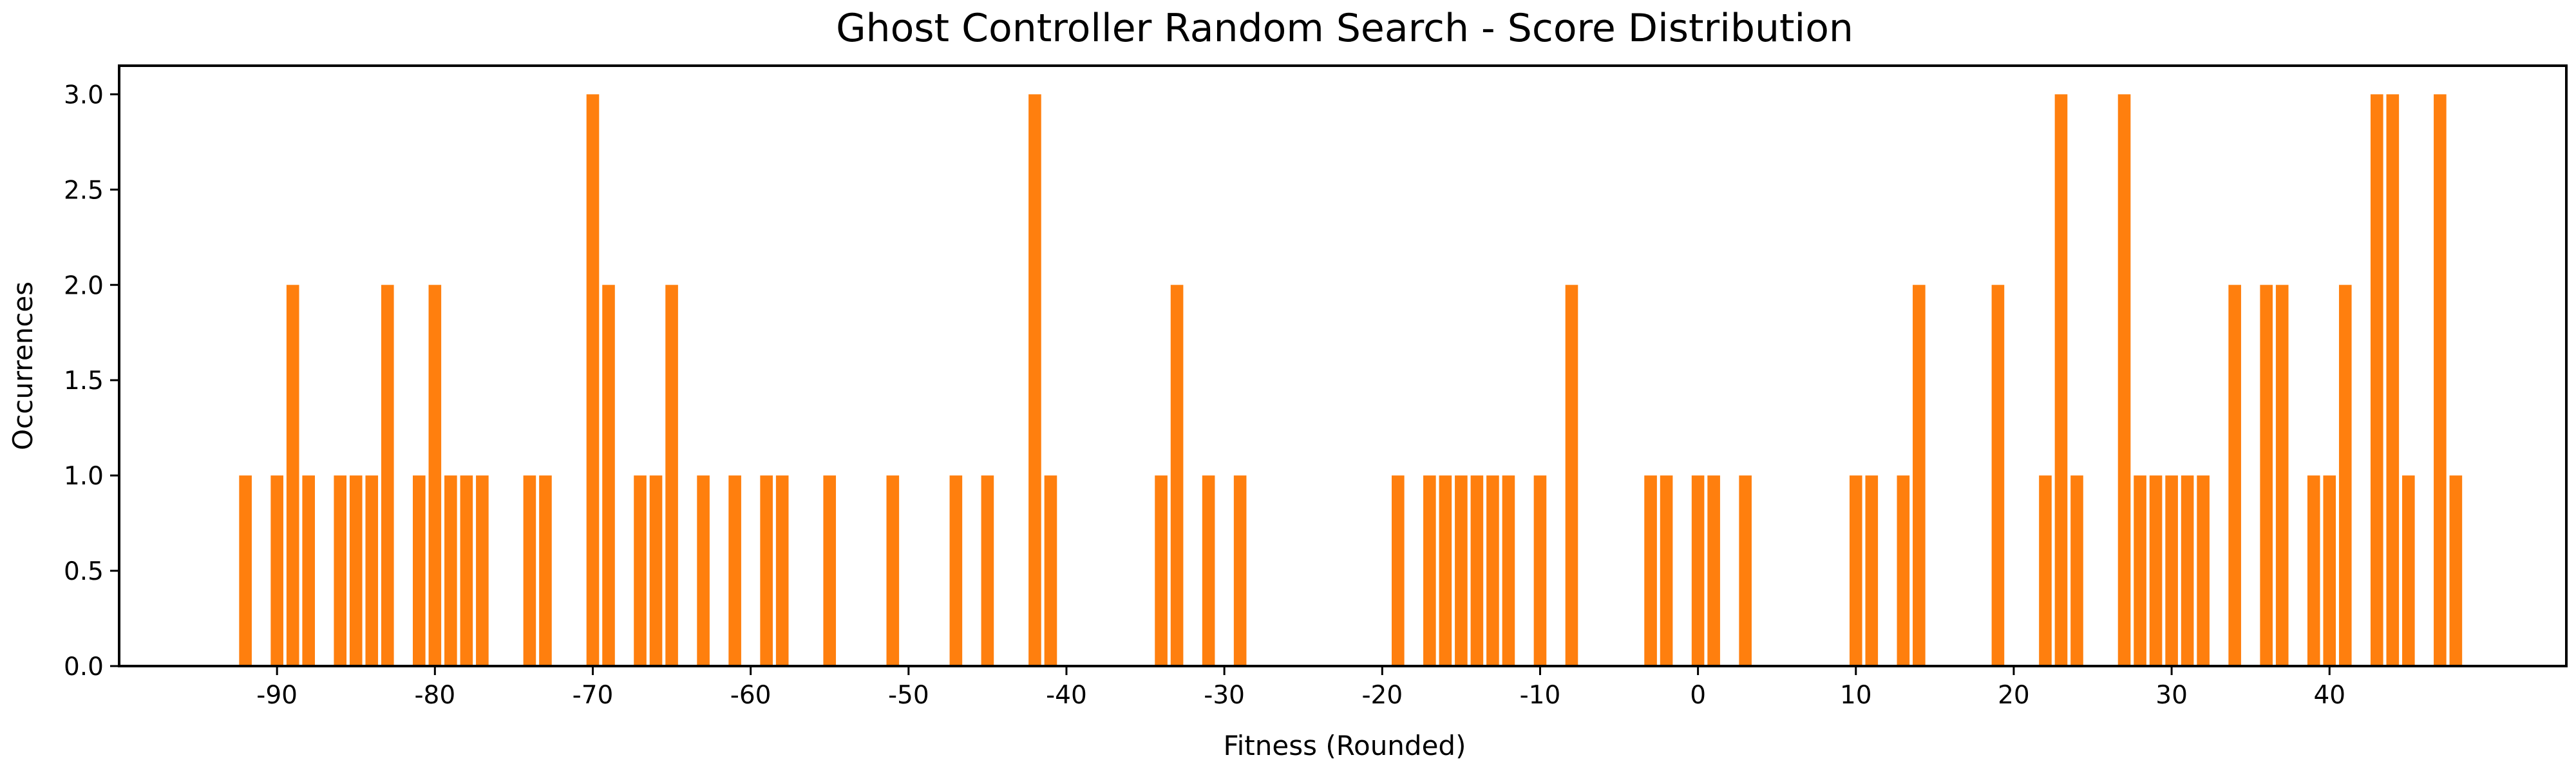 This screenshot has width=2576, height=773. I want to click on x-tick-label: -90, so click(277, 695).